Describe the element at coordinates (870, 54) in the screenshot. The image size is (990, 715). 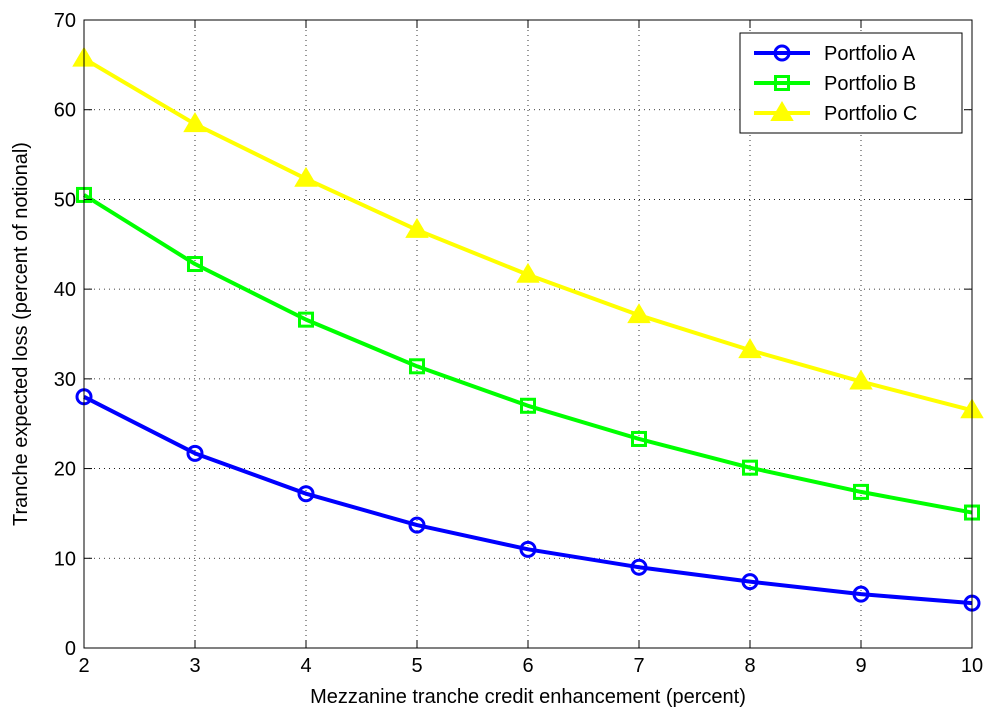
I see `legend-label: Portfolio A` at that location.